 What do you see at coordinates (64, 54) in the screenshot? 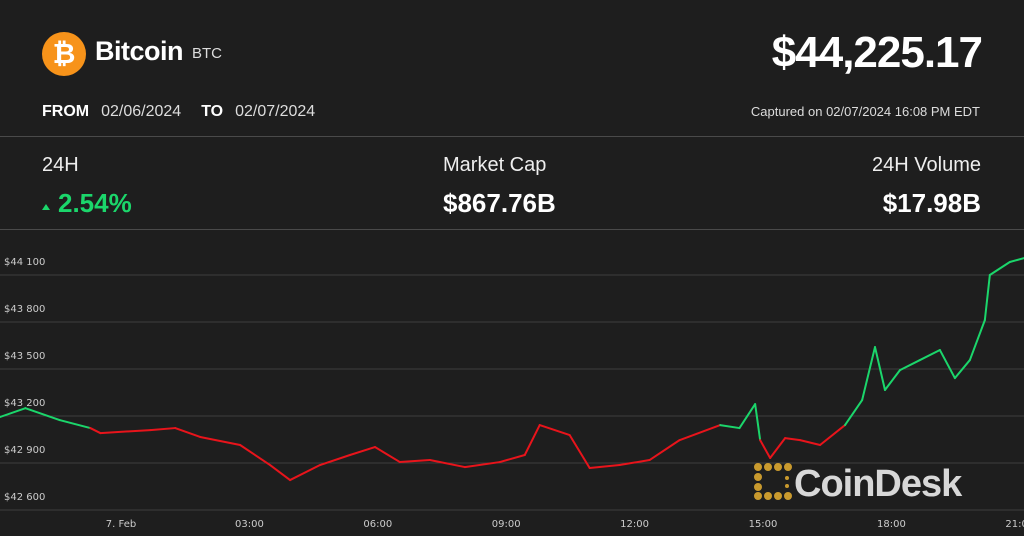
I see `bitcoin-icon: ₿` at bounding box center [64, 54].